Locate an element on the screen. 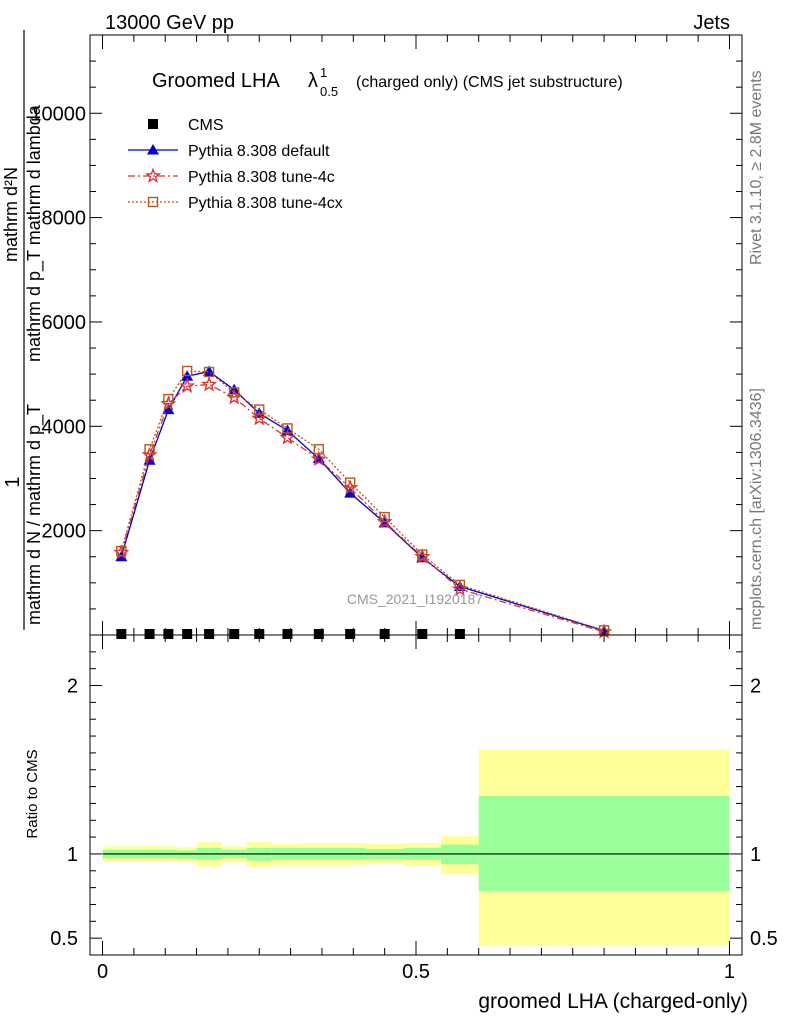 Image resolution: width=786 pixels, height=1024 pixels. main-y-tick-label: 10000 is located at coordinates (58, 114).